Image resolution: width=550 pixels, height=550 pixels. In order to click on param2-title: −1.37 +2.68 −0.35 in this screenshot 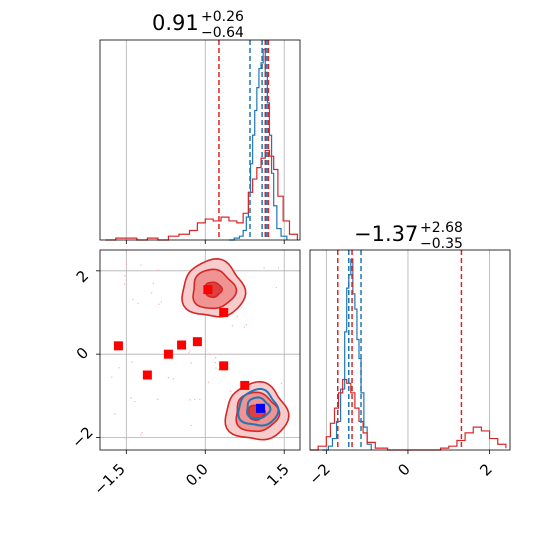, I will do `click(408, 236)`.